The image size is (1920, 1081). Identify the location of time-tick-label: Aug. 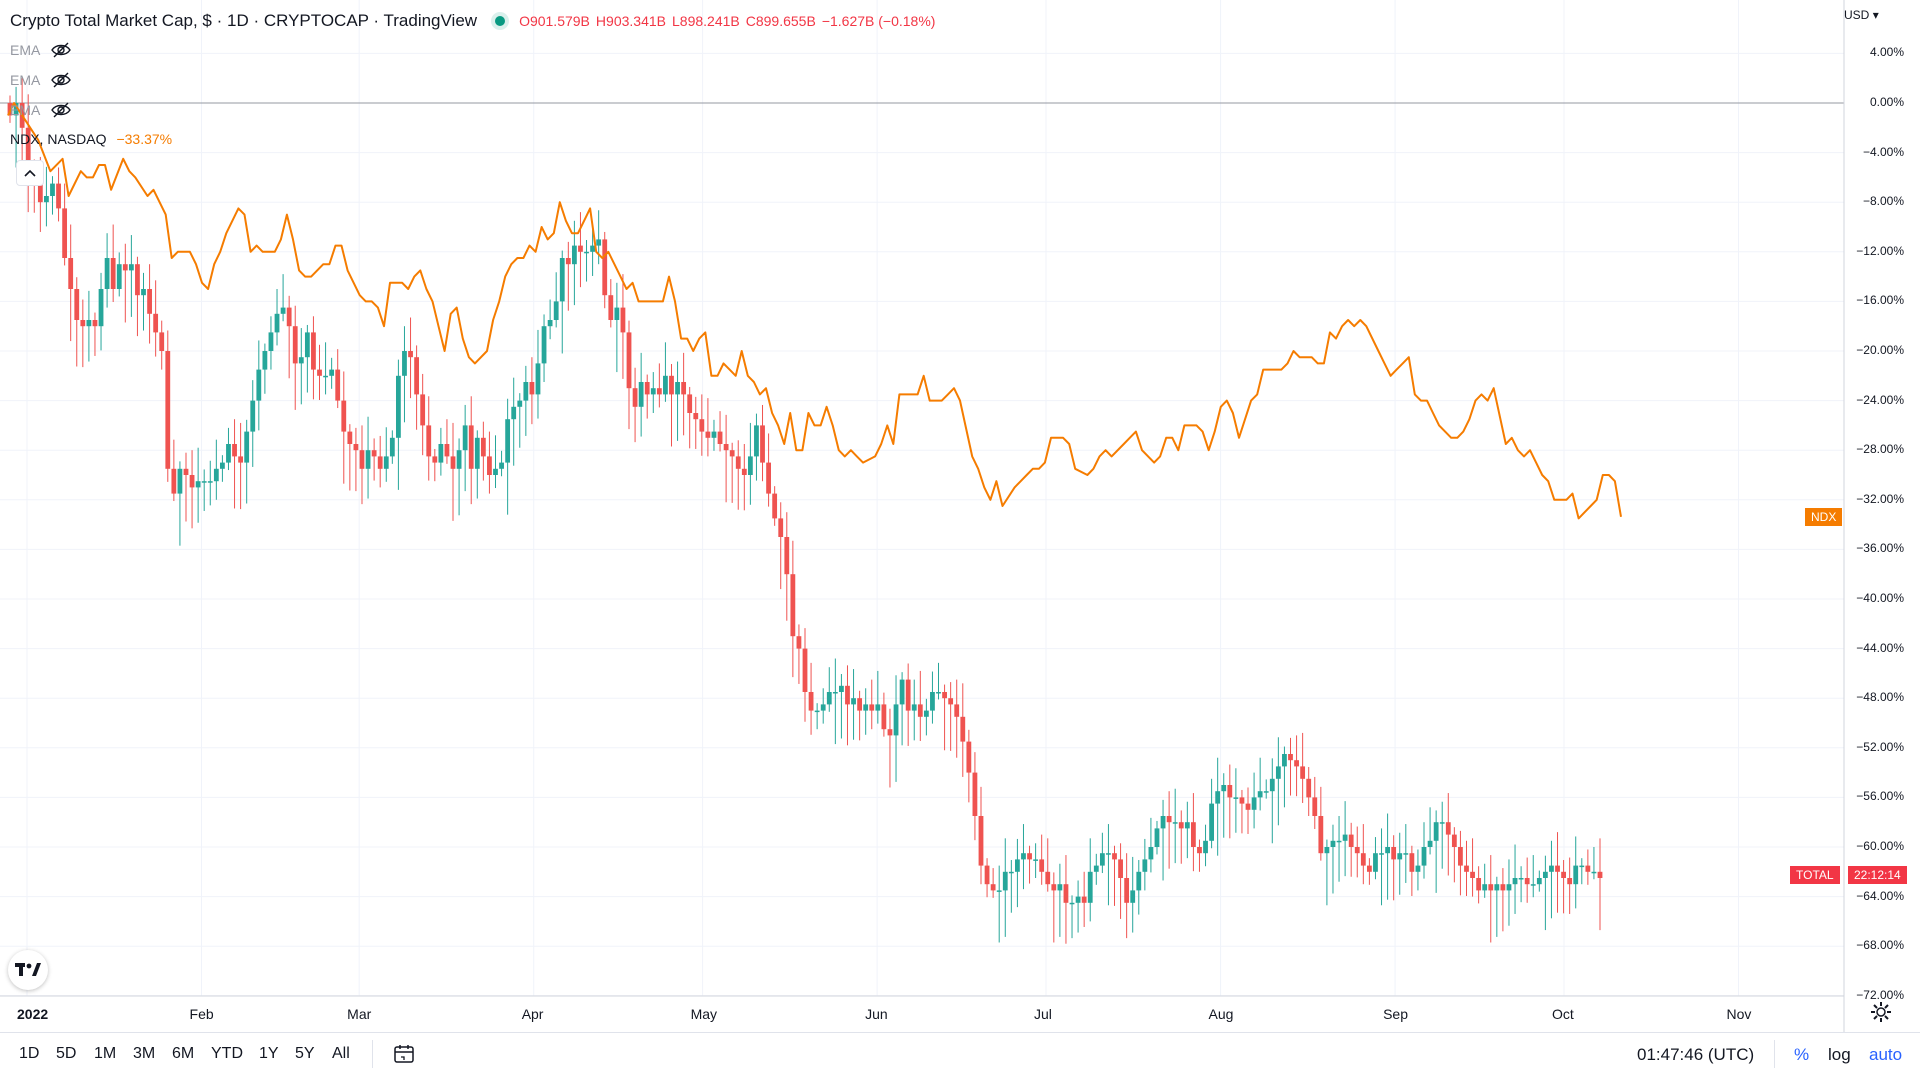
(1221, 1014).